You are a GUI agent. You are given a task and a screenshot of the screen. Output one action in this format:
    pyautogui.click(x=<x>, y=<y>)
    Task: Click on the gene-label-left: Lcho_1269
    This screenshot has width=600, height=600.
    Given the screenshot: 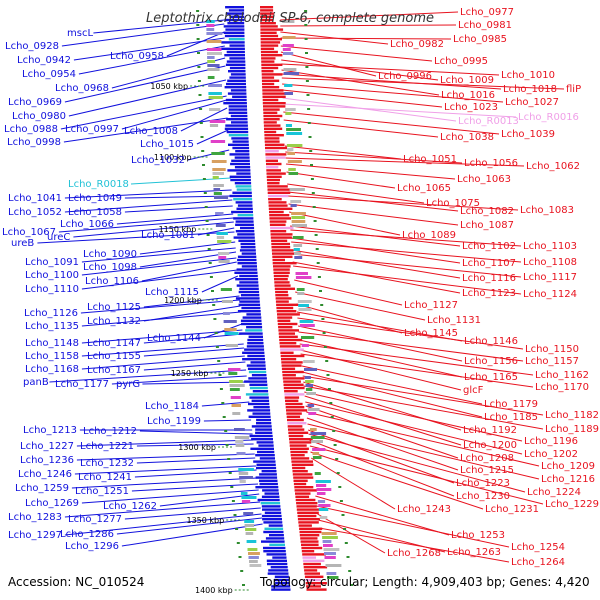 What is the action you would take?
    pyautogui.click(x=52, y=503)
    